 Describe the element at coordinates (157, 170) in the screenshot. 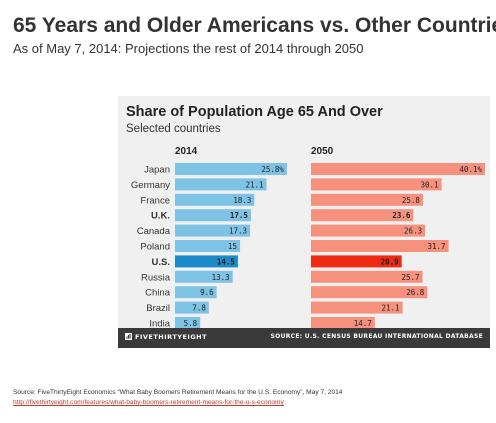

I see `category-label-japan: Japan` at that location.